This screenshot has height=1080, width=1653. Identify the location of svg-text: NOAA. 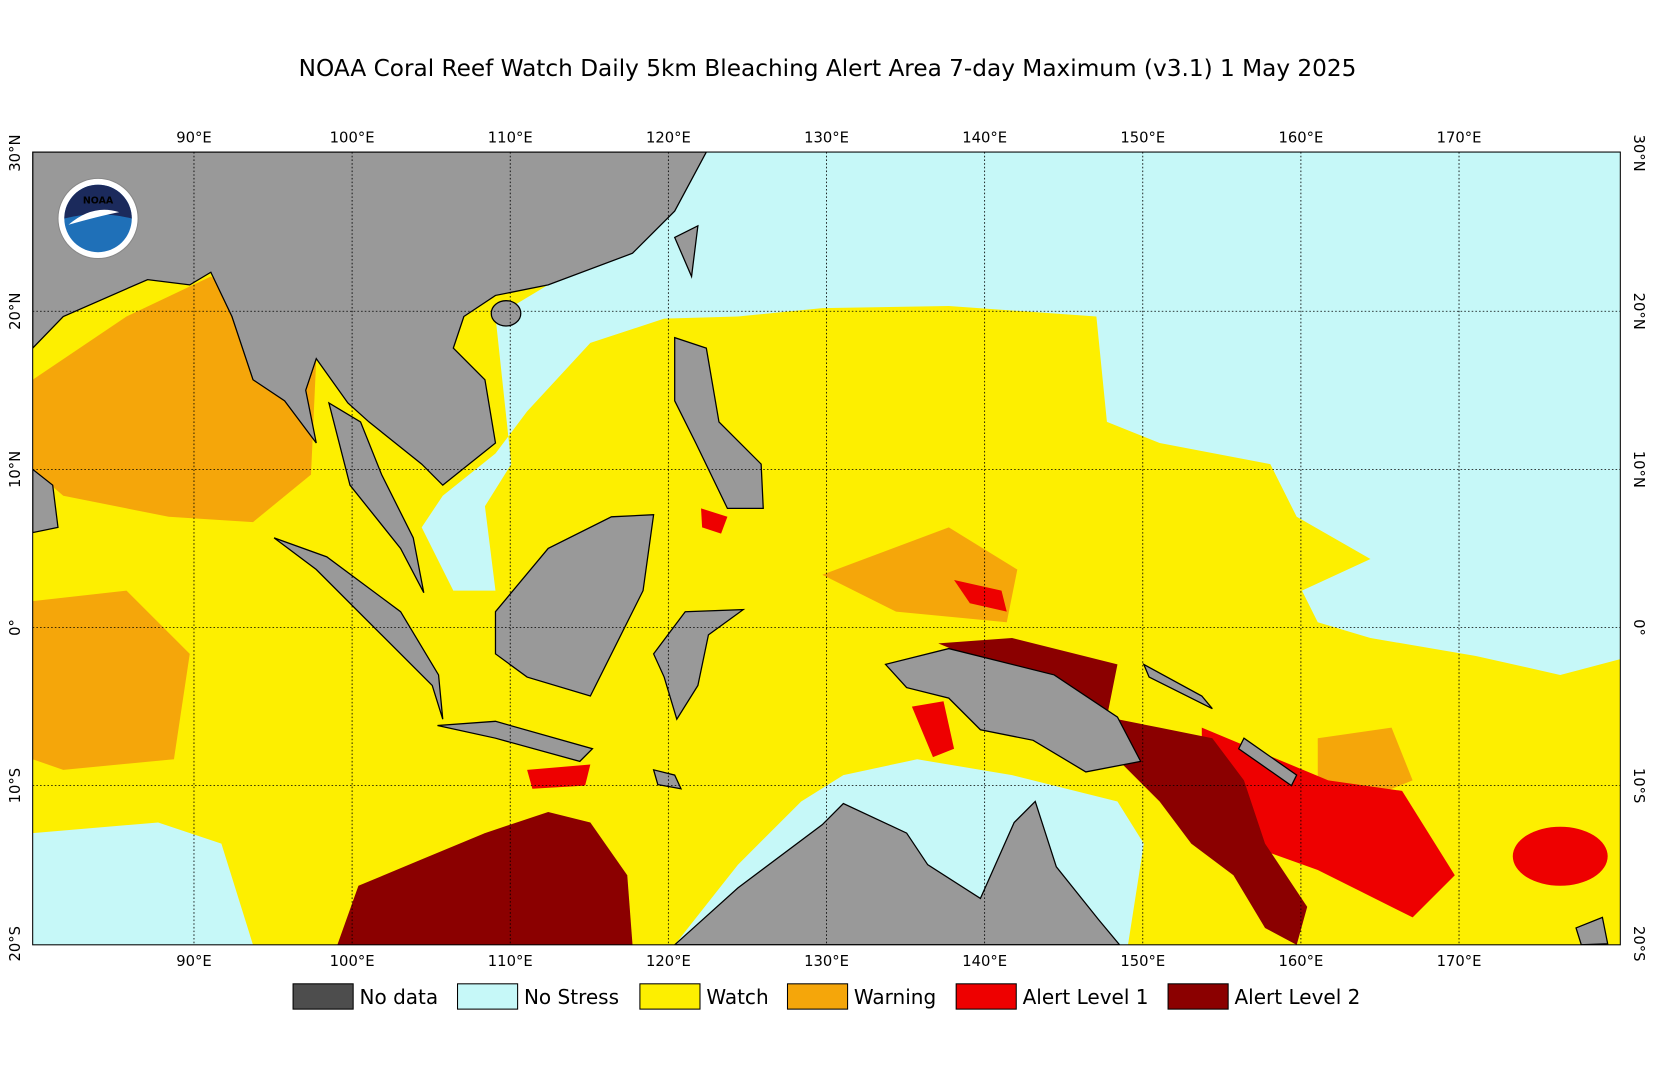
(98, 201).